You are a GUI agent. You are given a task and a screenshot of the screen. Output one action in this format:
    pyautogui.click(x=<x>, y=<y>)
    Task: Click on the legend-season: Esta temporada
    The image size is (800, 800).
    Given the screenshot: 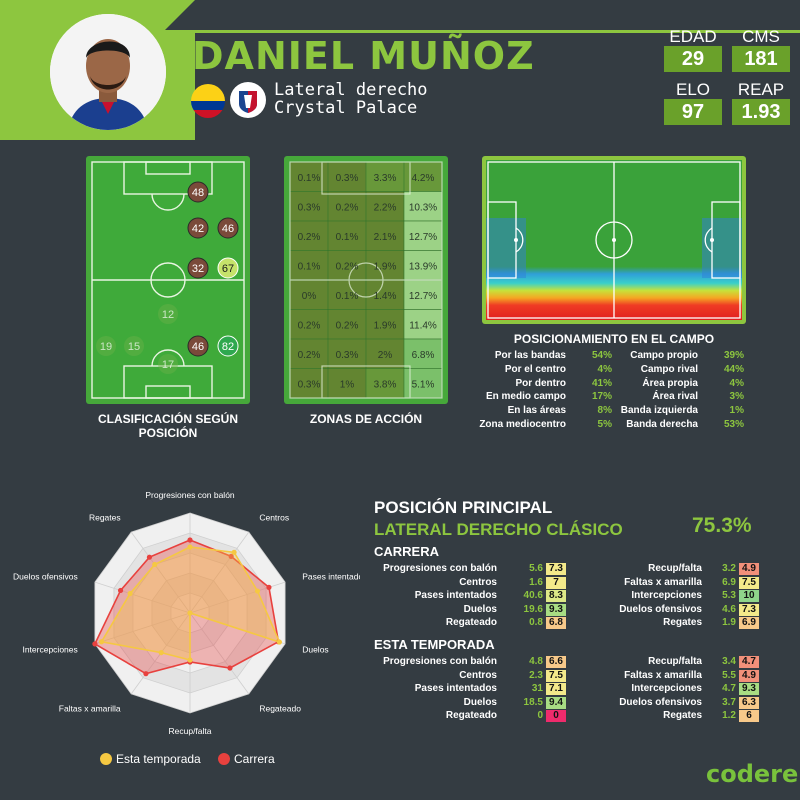 What is the action you would take?
    pyautogui.click(x=150, y=759)
    